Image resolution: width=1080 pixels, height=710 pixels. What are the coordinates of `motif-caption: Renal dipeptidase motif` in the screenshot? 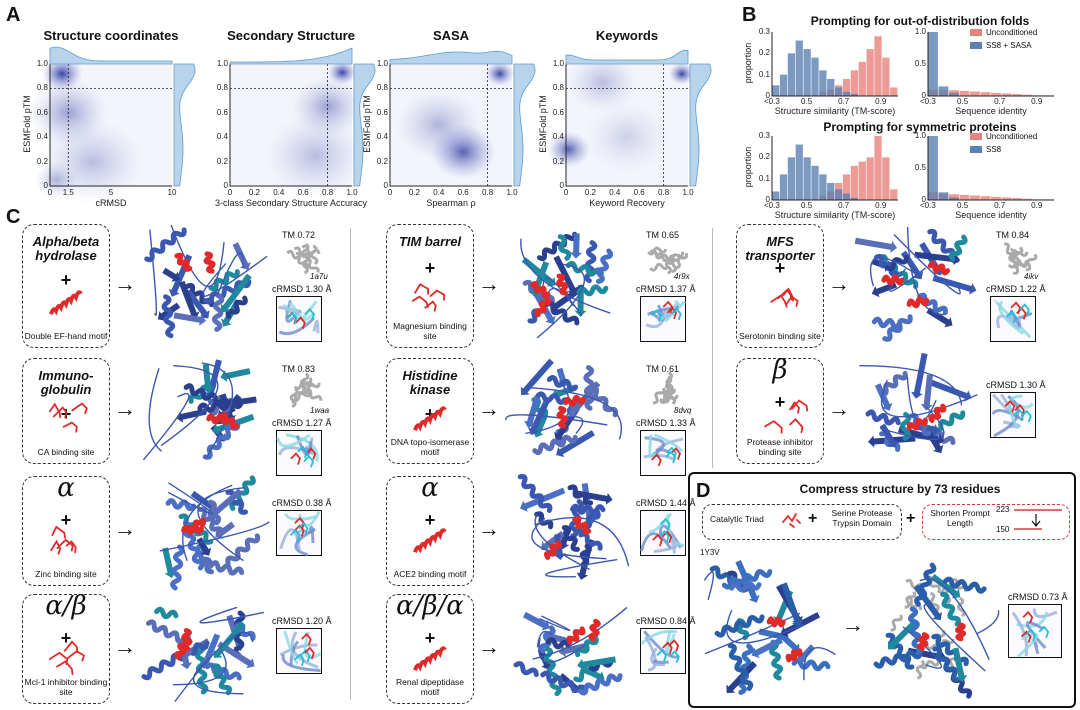 It's located at (430, 687).